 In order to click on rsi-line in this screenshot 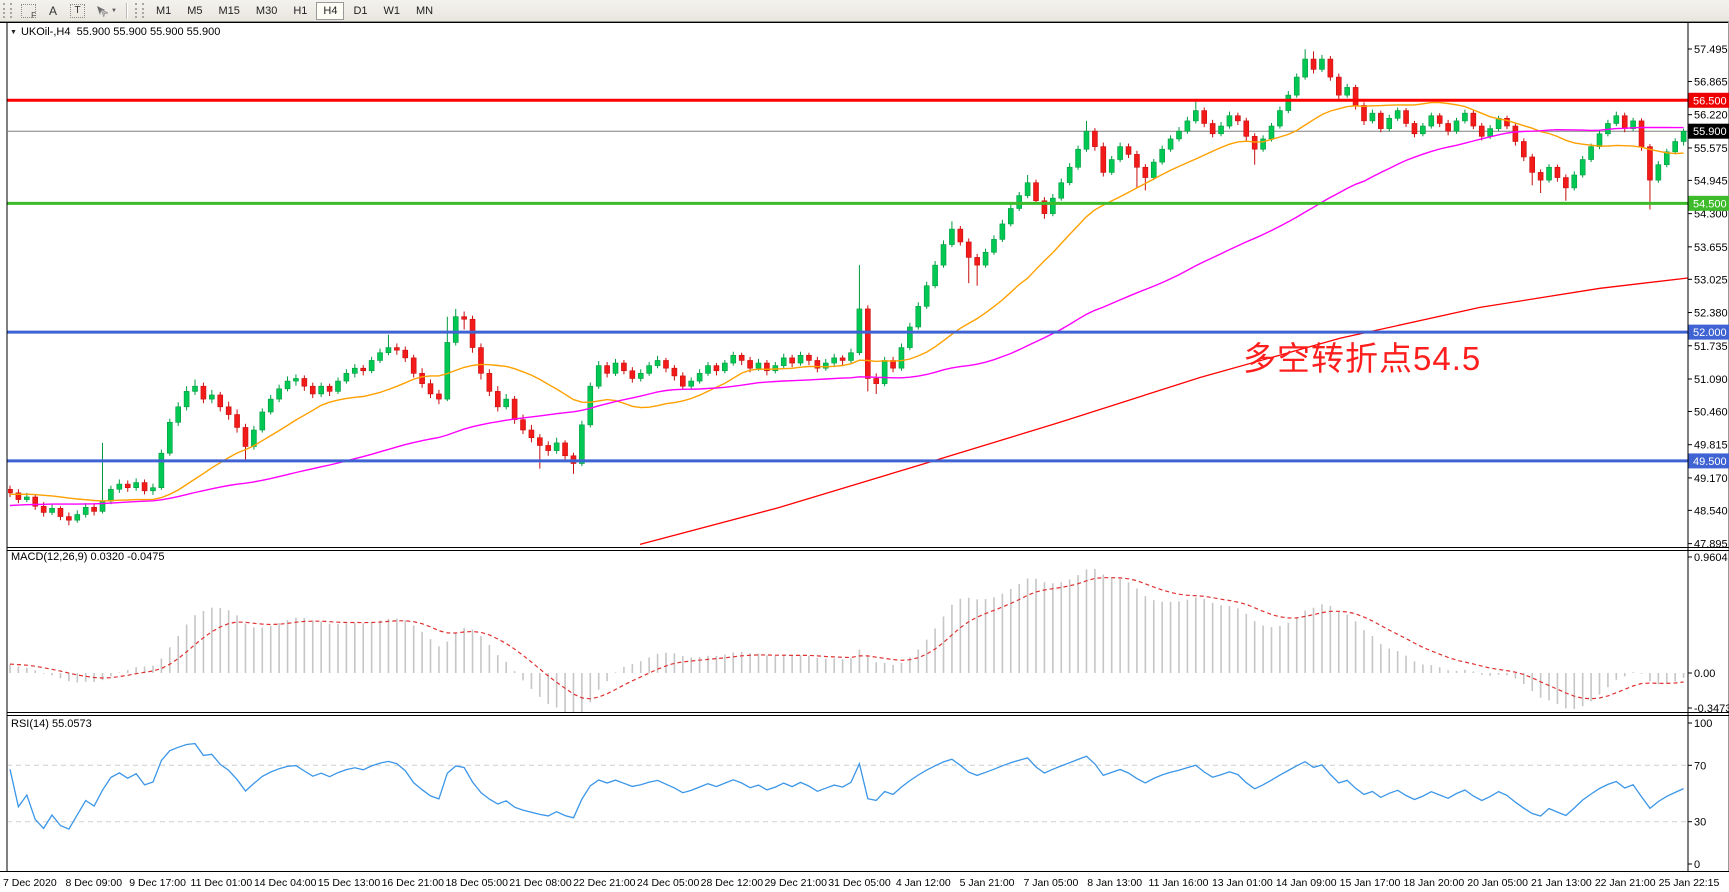, I will do `click(846, 786)`.